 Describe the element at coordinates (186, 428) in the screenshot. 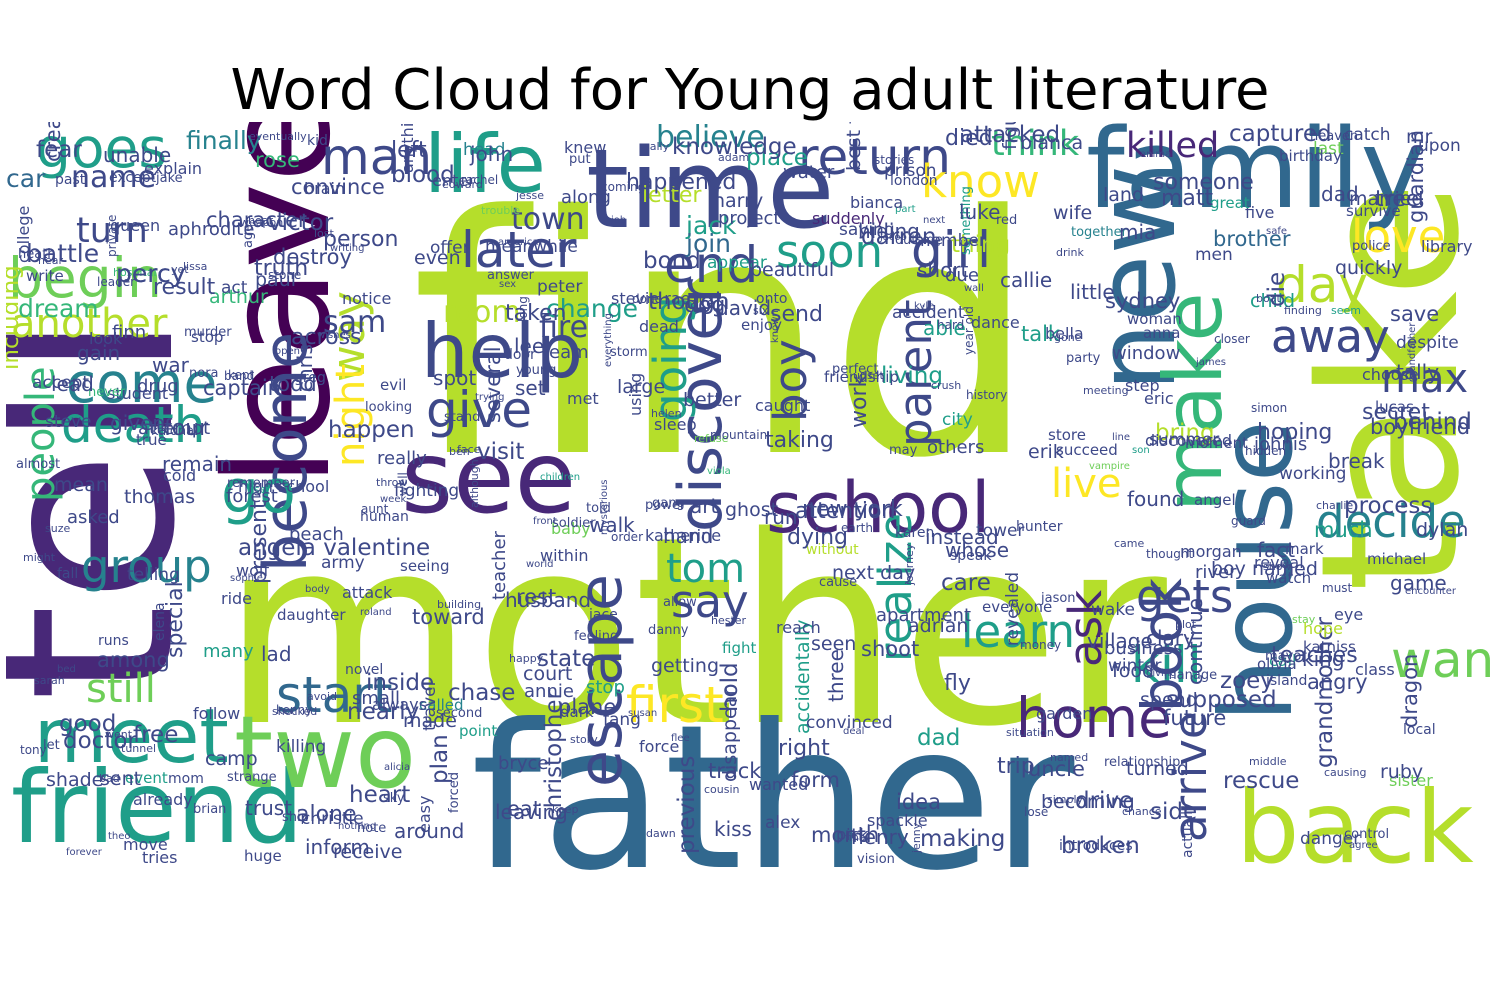

I see `word-four: four` at that location.